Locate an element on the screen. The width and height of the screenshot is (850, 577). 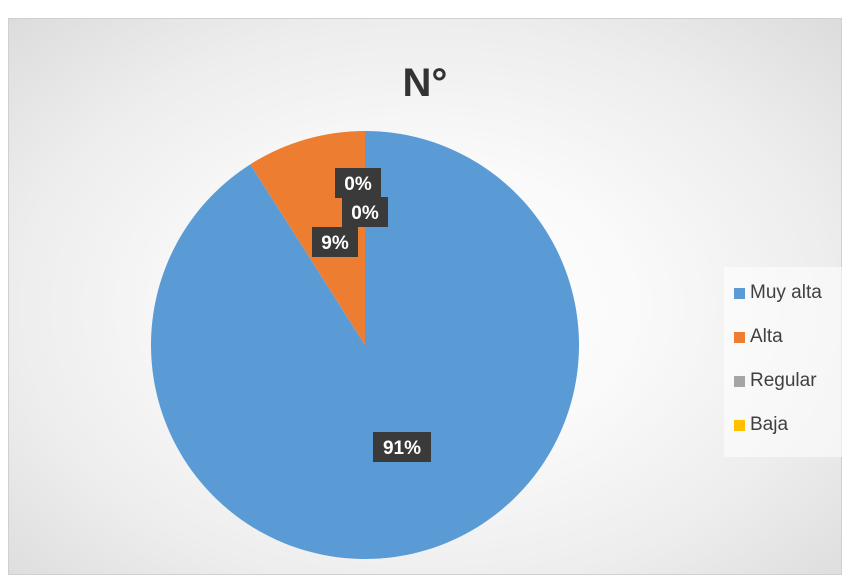
legend-item-baja: Baja is located at coordinates (761, 425).